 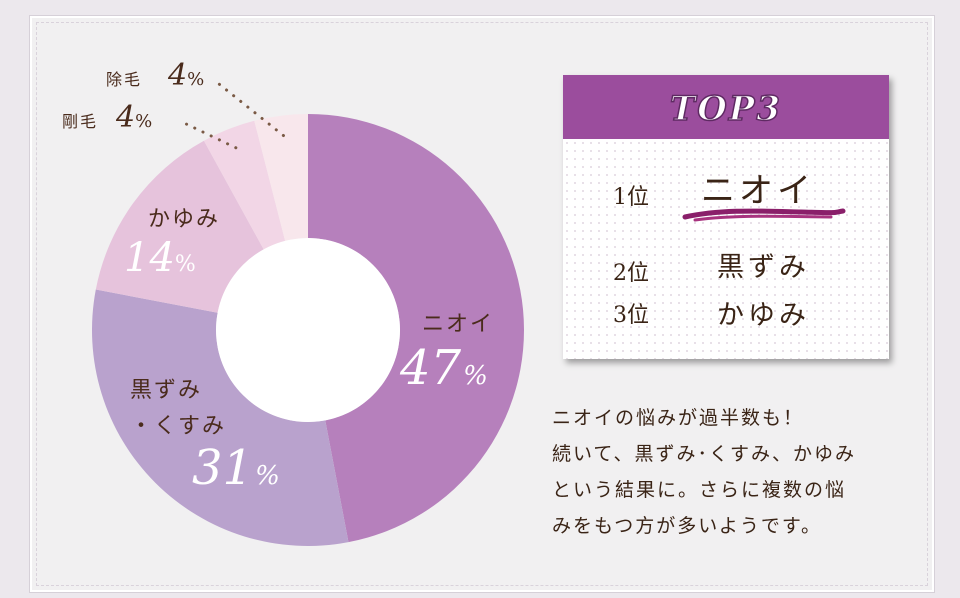 I want to click on rank-3-label: 3位, so click(x=631, y=315).